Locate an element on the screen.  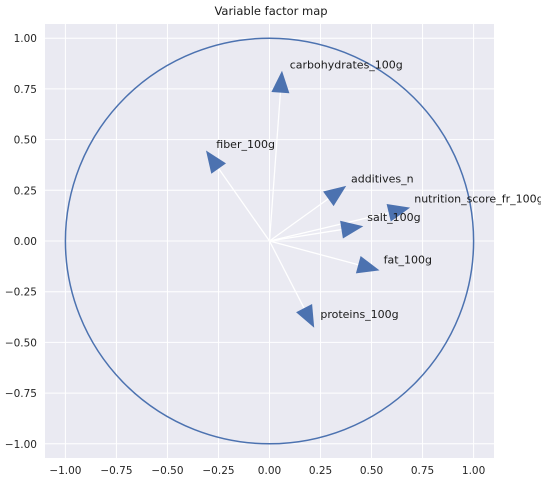
x-tick-label: 1.00 is located at coordinates (473, 471).